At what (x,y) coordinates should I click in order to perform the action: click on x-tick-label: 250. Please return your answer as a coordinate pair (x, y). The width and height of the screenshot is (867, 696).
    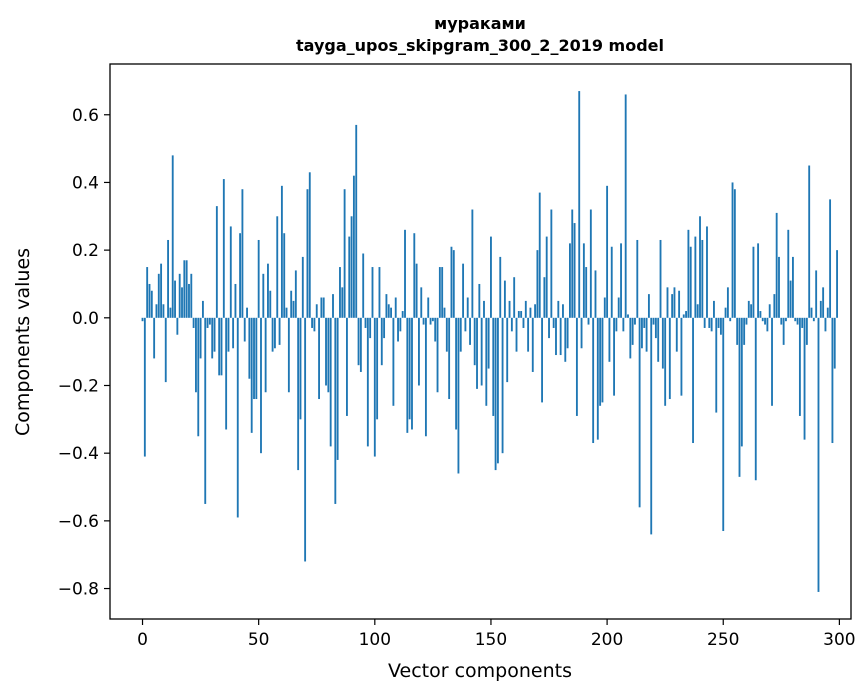
    Looking at the image, I should click on (723, 640).